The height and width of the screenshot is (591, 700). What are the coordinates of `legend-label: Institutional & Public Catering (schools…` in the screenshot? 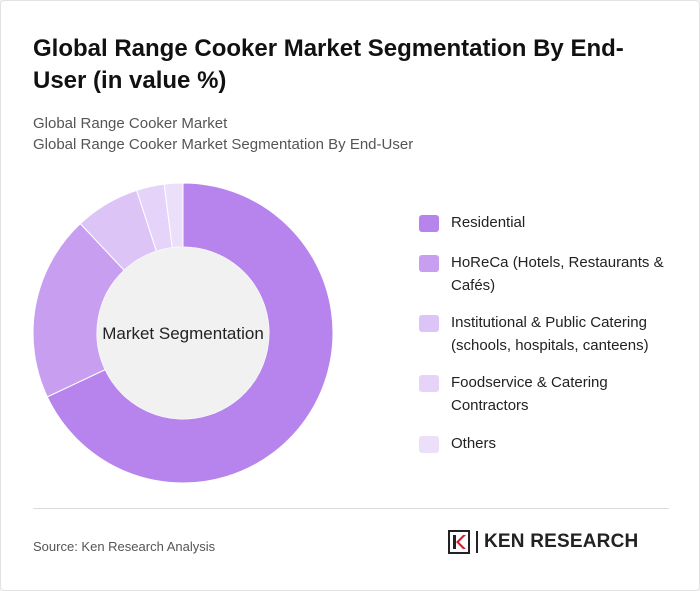 It's located at (550, 334).